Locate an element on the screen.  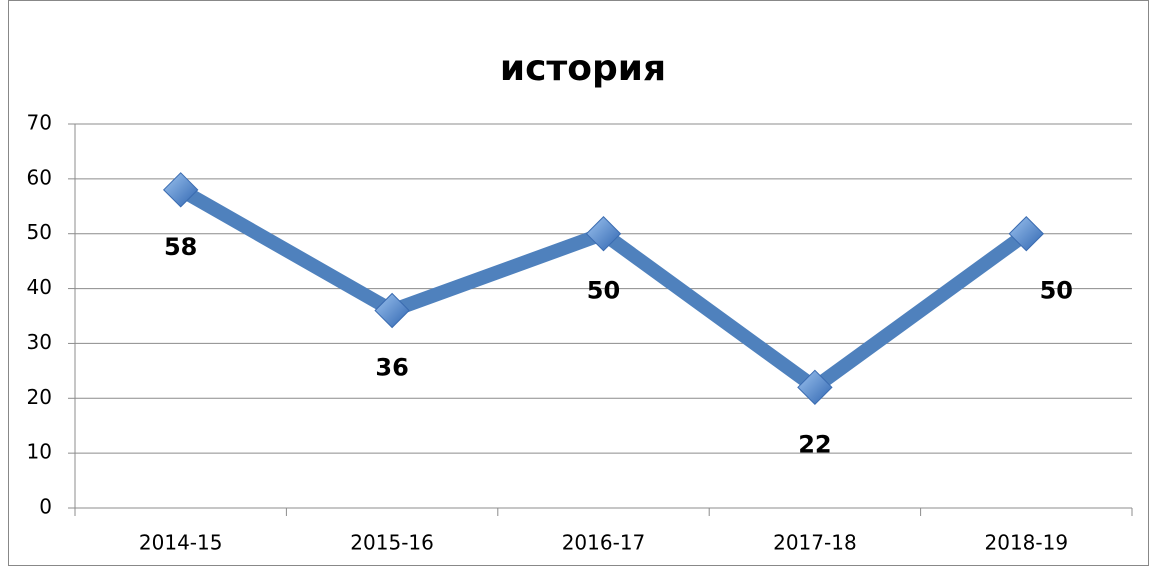
x-tick-label: 2016-17 is located at coordinates (604, 543).